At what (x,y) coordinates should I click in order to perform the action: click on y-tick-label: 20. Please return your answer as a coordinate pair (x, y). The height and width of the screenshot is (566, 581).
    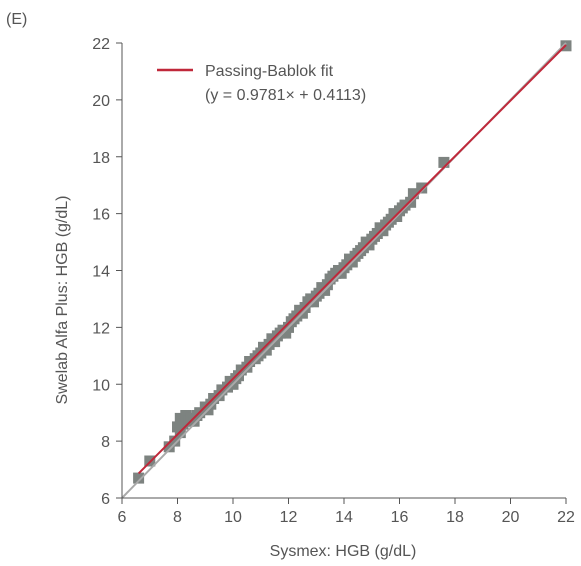
    Looking at the image, I should click on (101, 101).